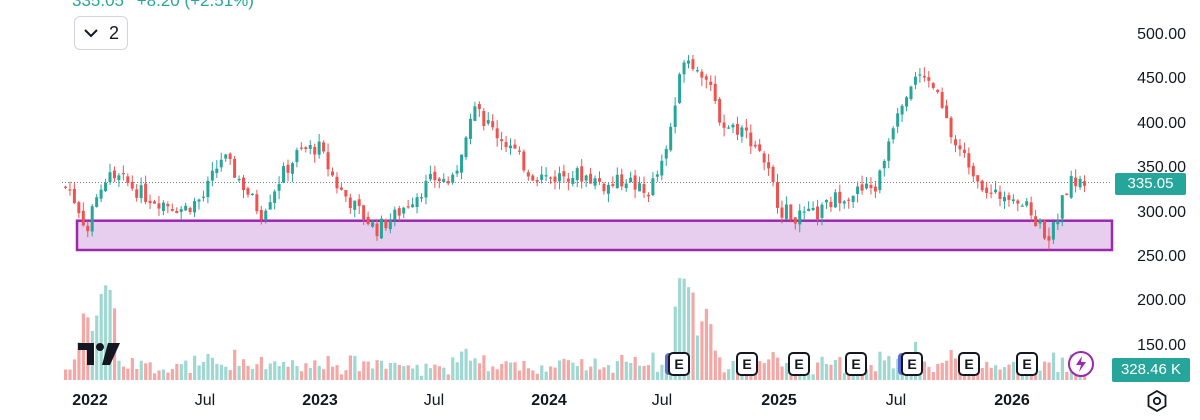 The height and width of the screenshot is (420, 1200). I want to click on last-price-tag: 335.05, so click(1150, 184).